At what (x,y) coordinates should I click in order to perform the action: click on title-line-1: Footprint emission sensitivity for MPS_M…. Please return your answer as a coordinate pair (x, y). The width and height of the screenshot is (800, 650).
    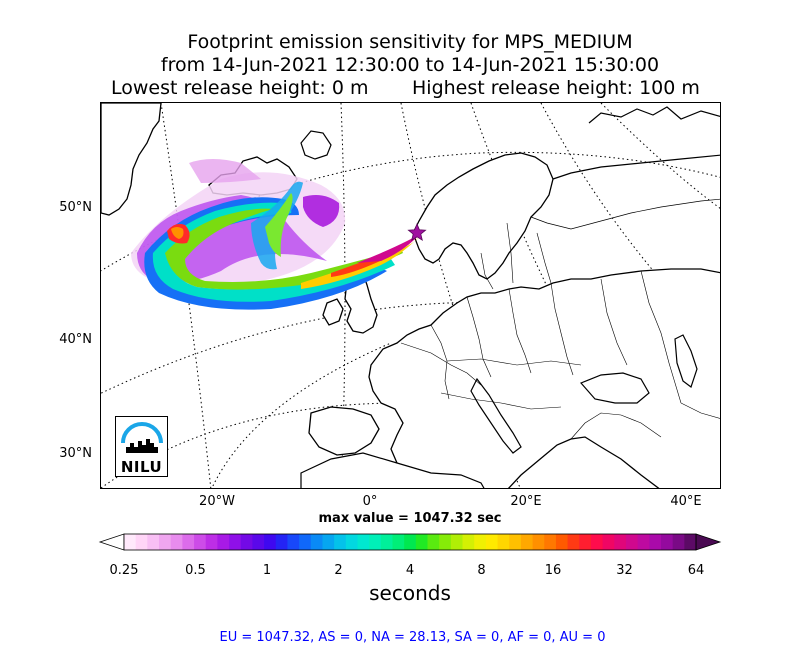
    Looking at the image, I should click on (410, 42).